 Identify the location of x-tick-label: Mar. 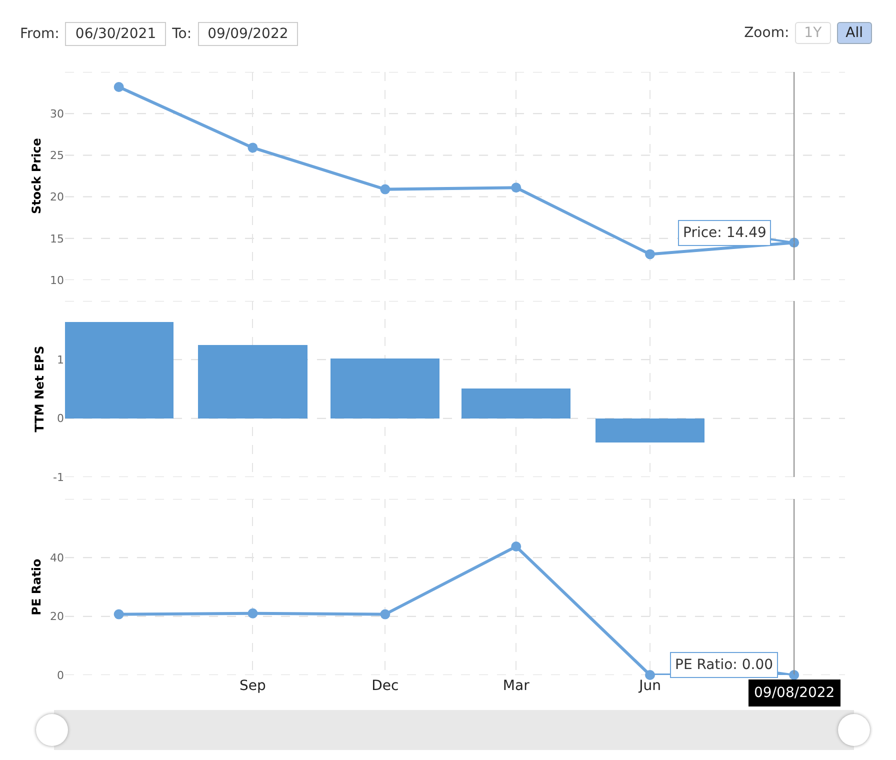
(516, 686).